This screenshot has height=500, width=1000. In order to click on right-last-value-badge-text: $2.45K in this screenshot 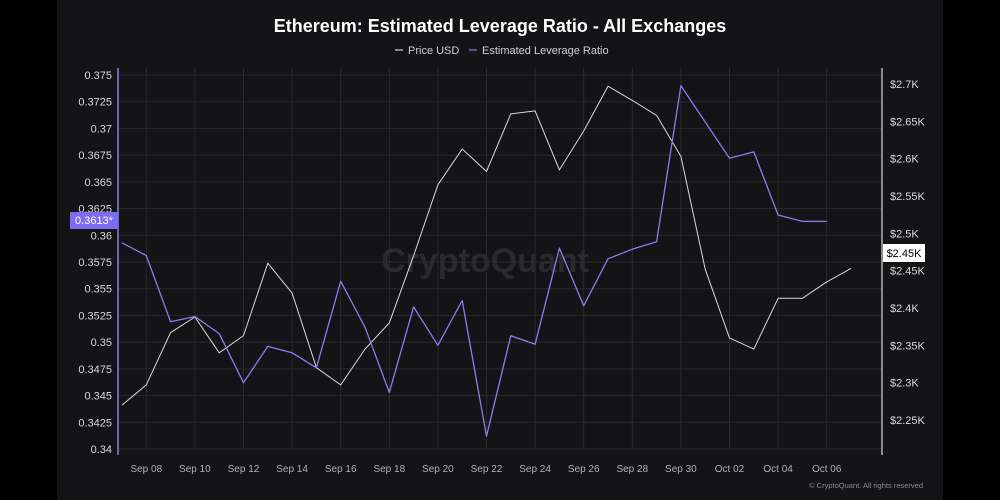, I will do `click(905, 254)`.